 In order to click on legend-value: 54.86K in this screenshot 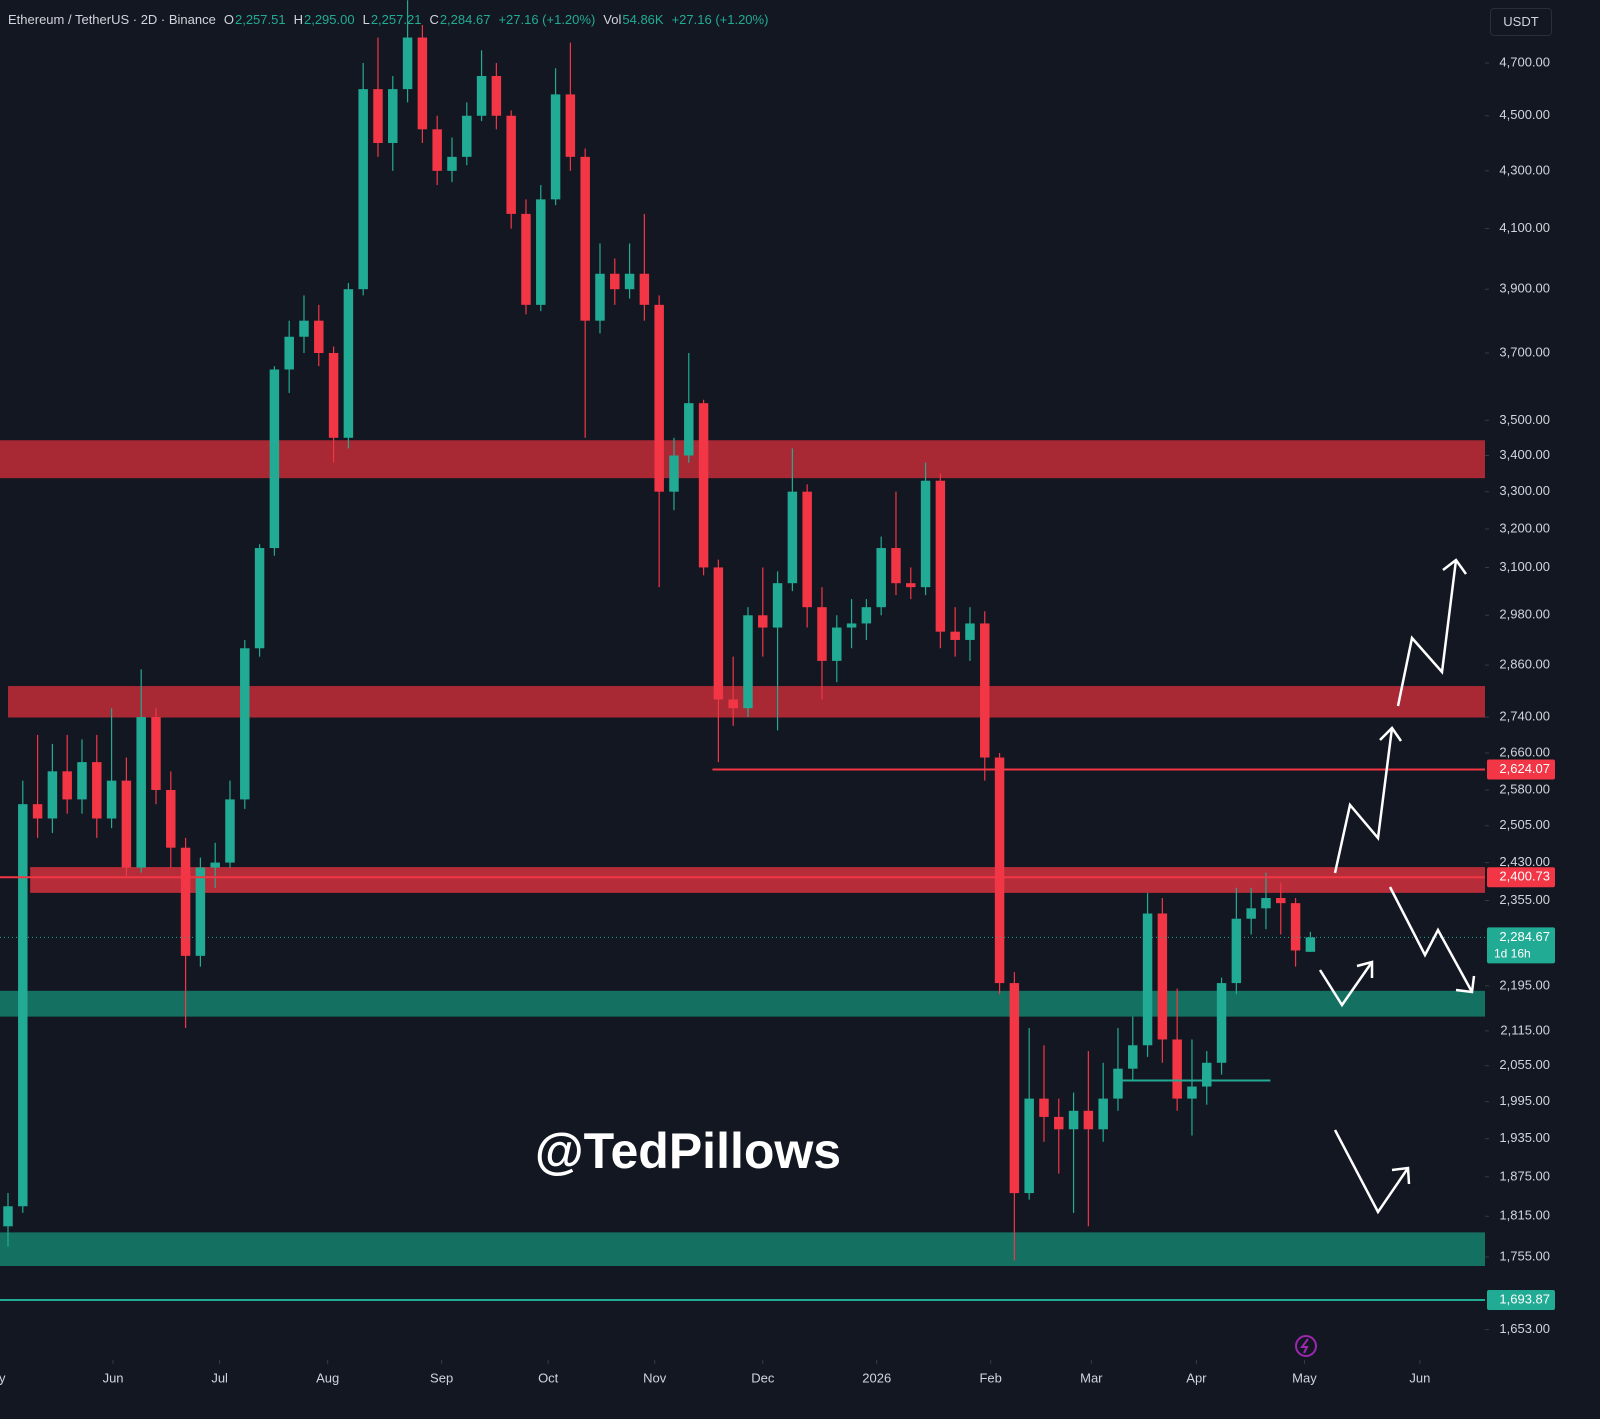, I will do `click(643, 19)`.